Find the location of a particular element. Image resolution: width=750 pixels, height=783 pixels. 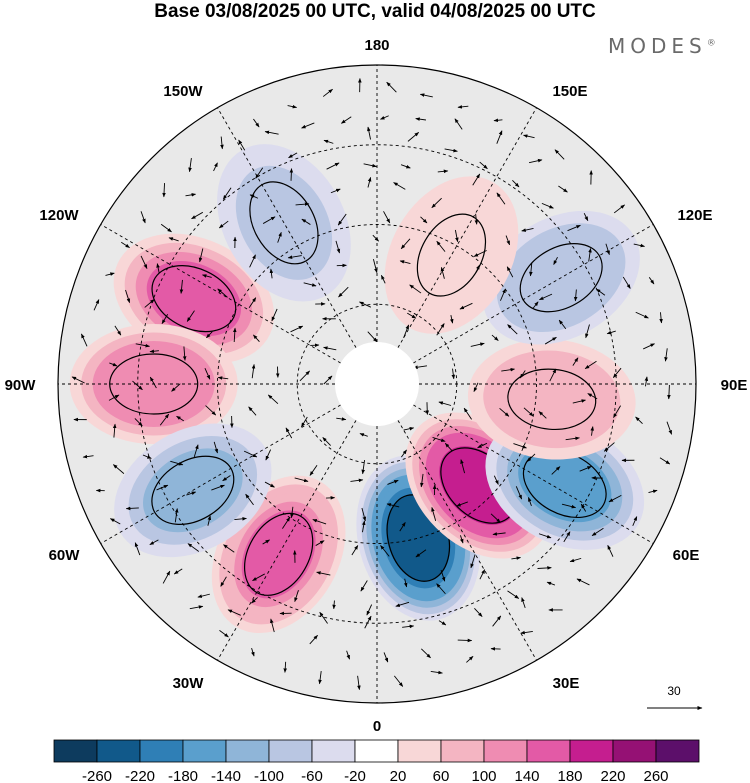

brand-registered-mark: ® is located at coordinates (711, 43).